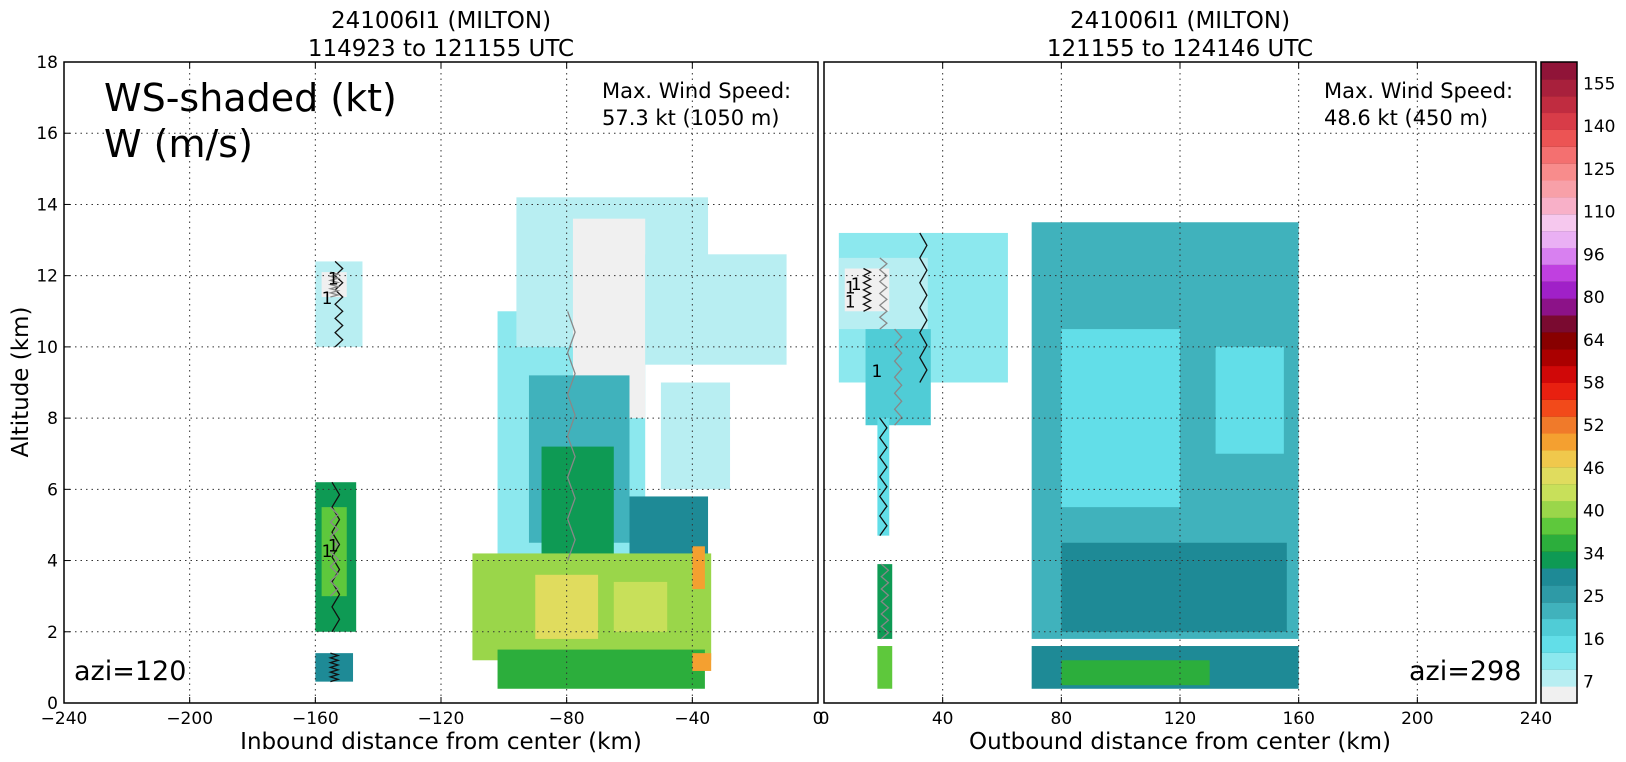  Describe the element at coordinates (1594, 384) in the screenshot. I see `colorbar-tick-label-7: 58` at that location.